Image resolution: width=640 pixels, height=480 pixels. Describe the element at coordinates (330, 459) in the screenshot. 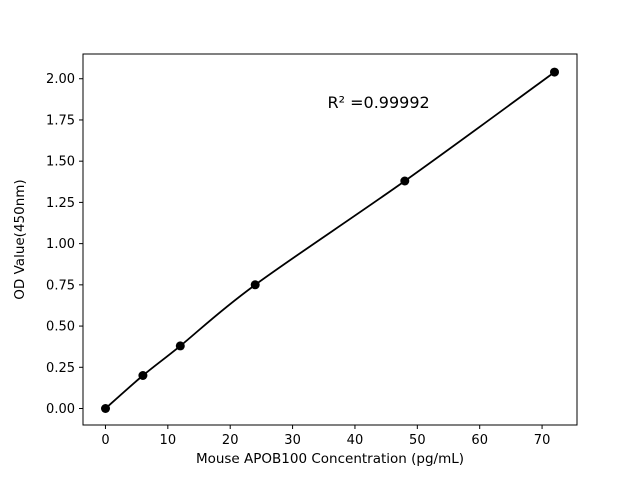

I see `x-axis-label: Mouse APOB100 Concentration (pg/mL)` at that location.